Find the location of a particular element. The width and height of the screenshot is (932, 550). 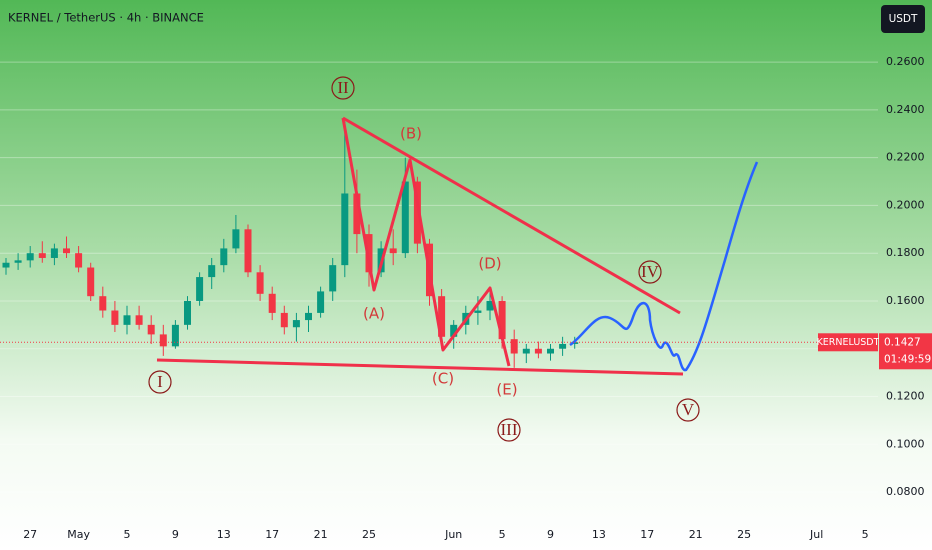

chart-title: KERNEL / TetherUS · 4h · BINANCE is located at coordinates (106, 18).